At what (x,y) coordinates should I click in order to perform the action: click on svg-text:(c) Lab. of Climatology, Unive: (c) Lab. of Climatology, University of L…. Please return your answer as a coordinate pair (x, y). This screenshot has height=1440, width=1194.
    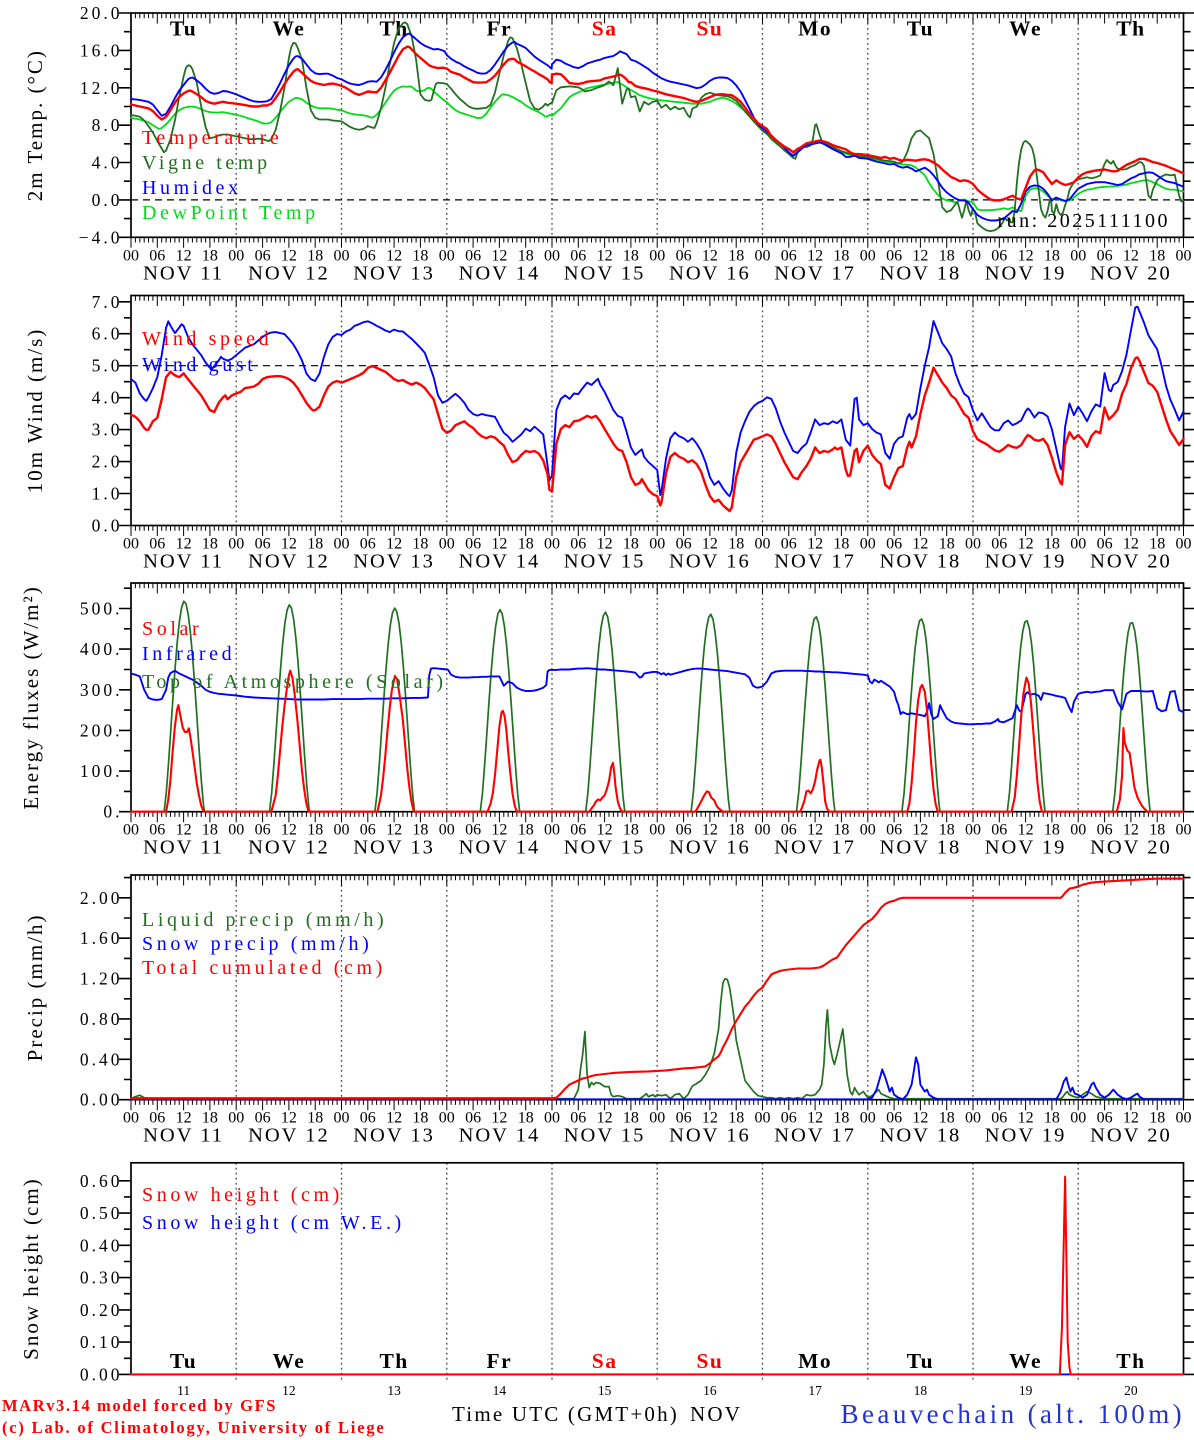
    Looking at the image, I should click on (194, 1427).